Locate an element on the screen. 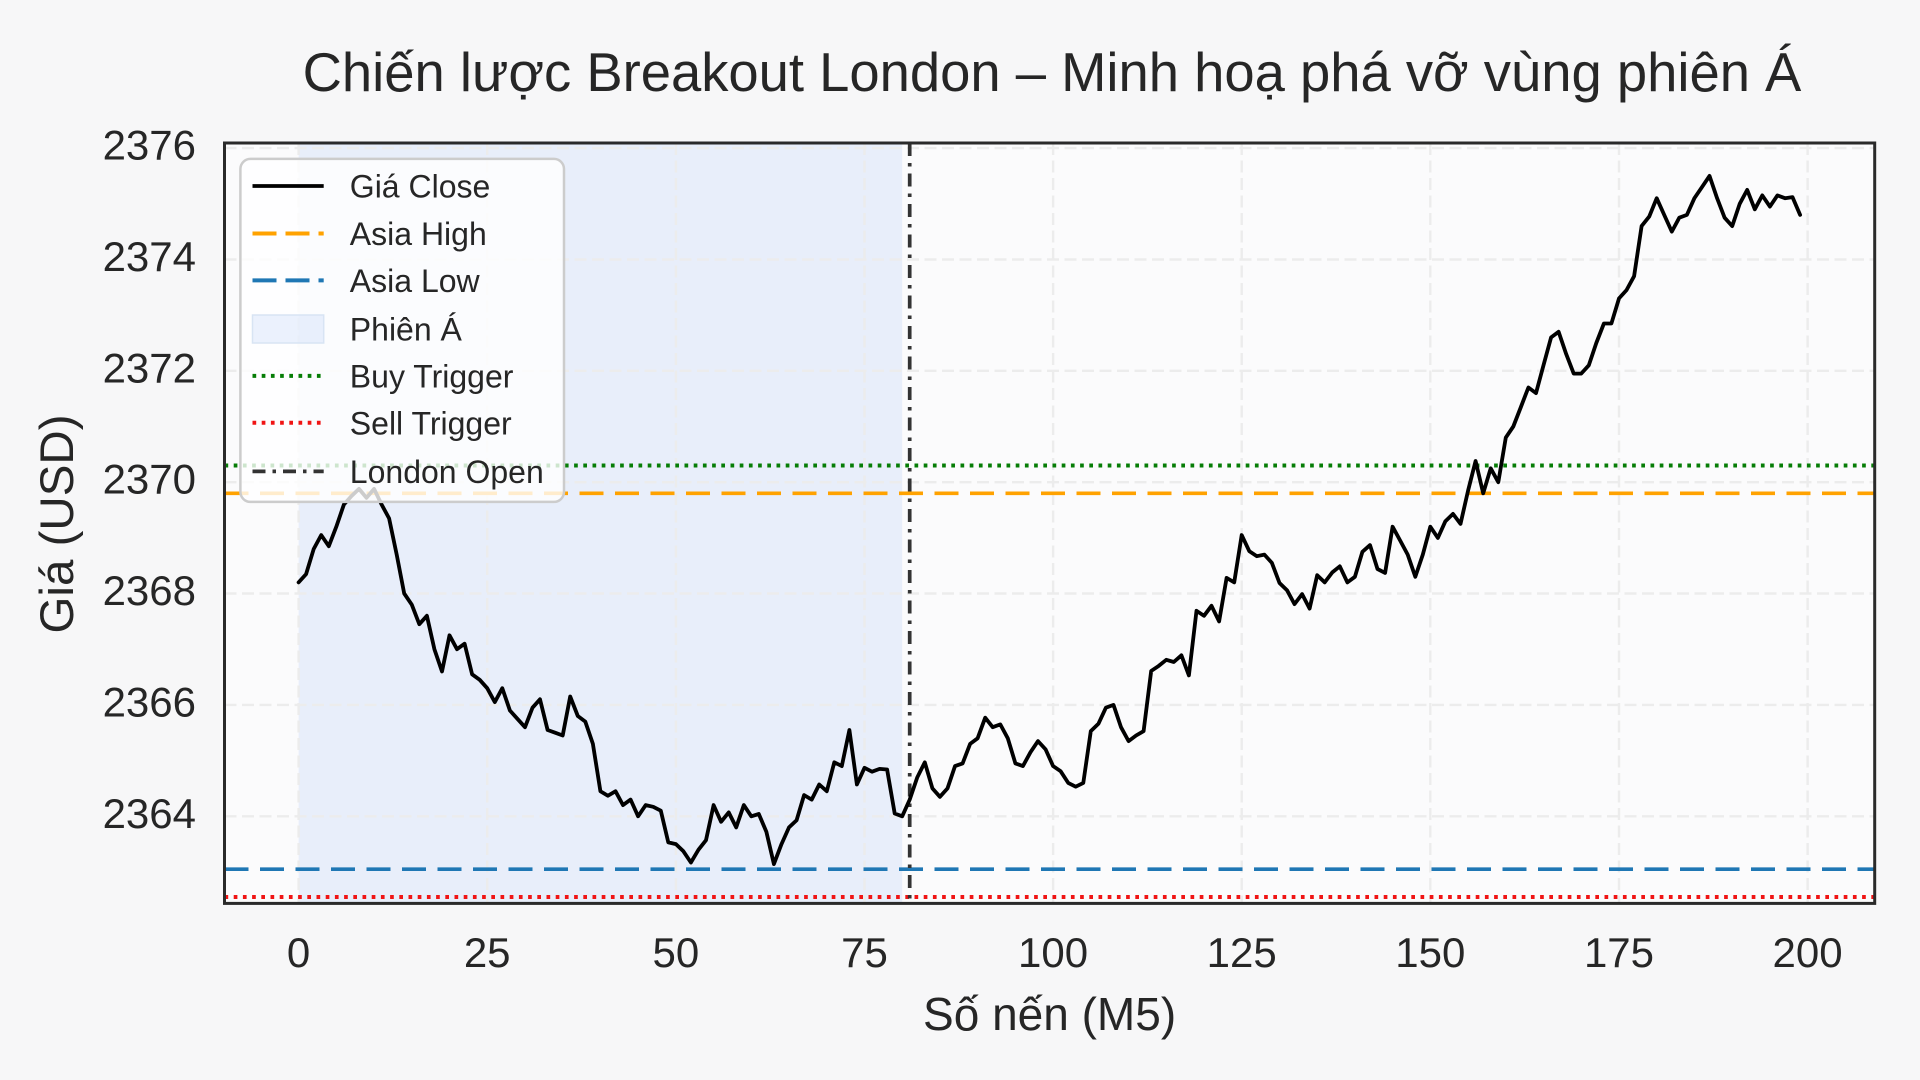 Image resolution: width=1920 pixels, height=1080 pixels. svg-text: Asia Low is located at coordinates (415, 281).